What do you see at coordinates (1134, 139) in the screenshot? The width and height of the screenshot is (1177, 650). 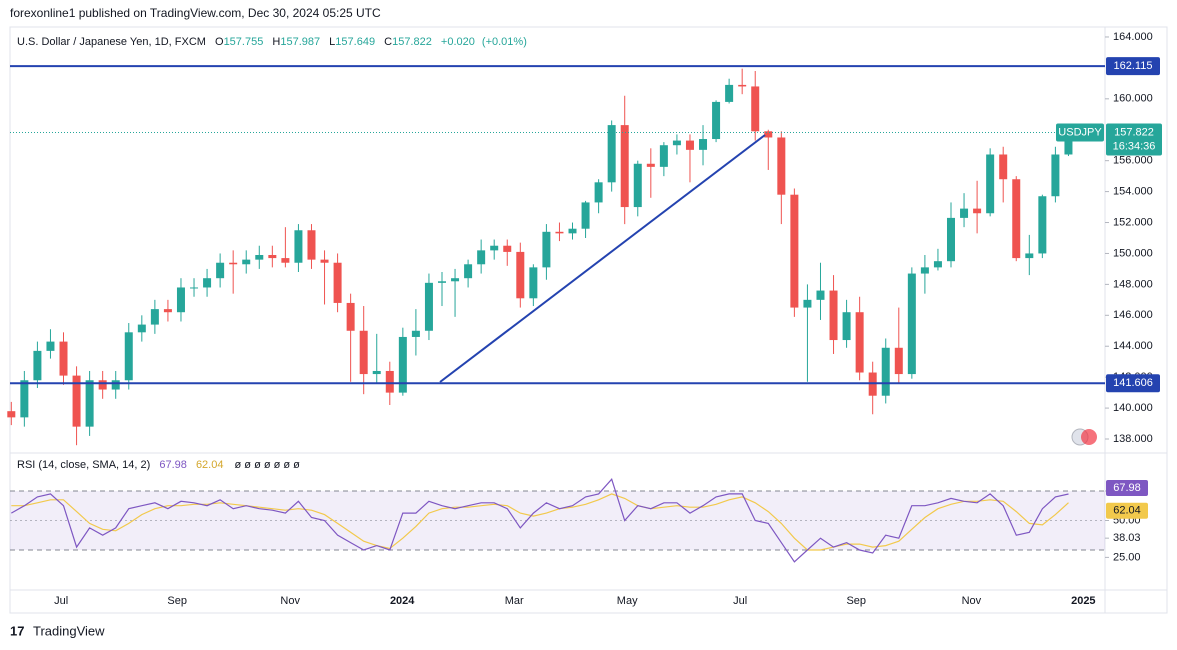 I see `last-price-box` at bounding box center [1134, 139].